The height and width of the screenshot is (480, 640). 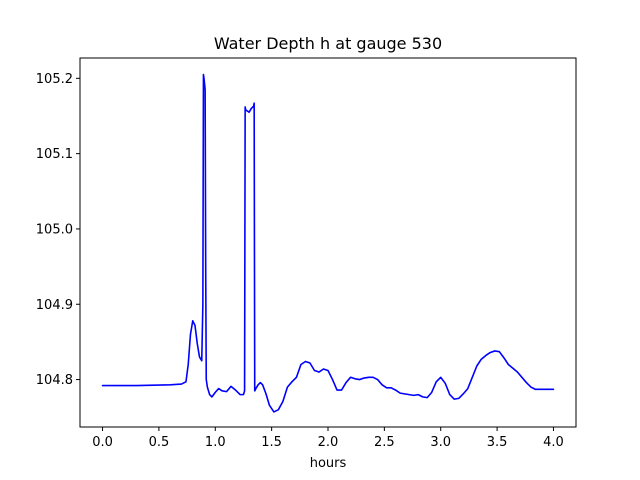 I want to click on y-tick-label: 105.1, so click(x=54, y=154).